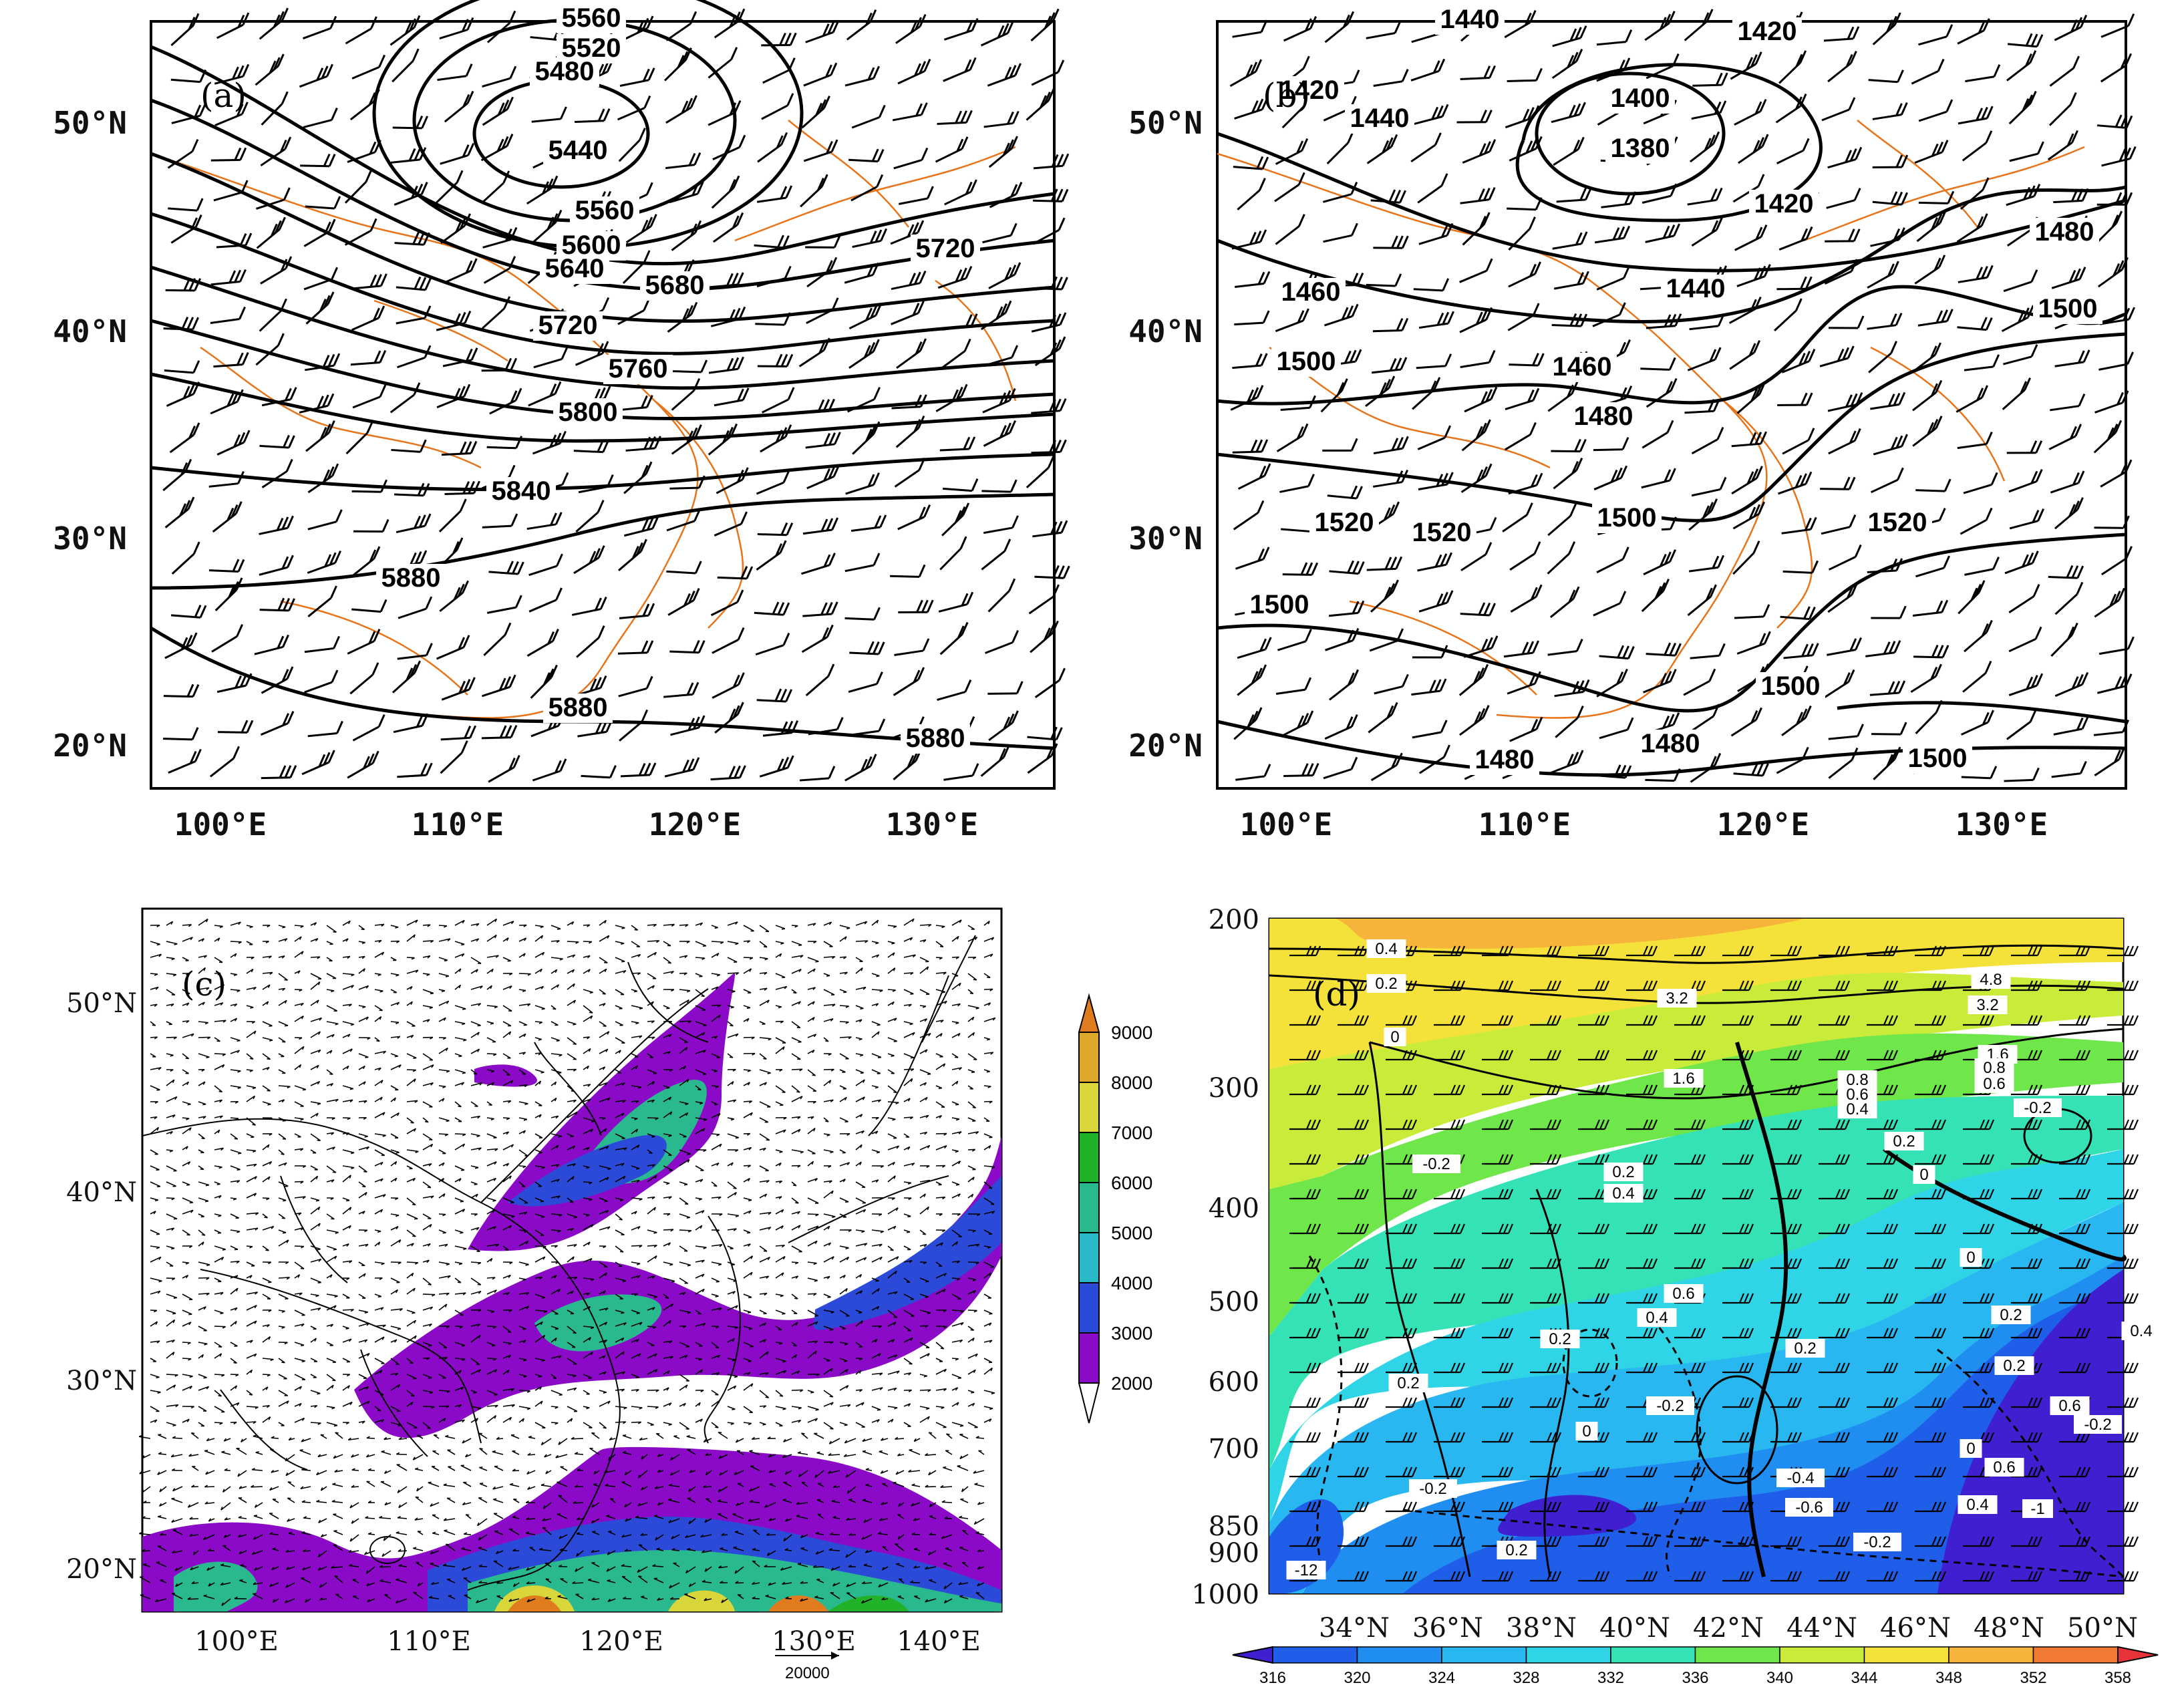 This screenshot has height=1691, width=2184. What do you see at coordinates (564, 72) in the screenshot?
I see `contour-label: 5480` at bounding box center [564, 72].